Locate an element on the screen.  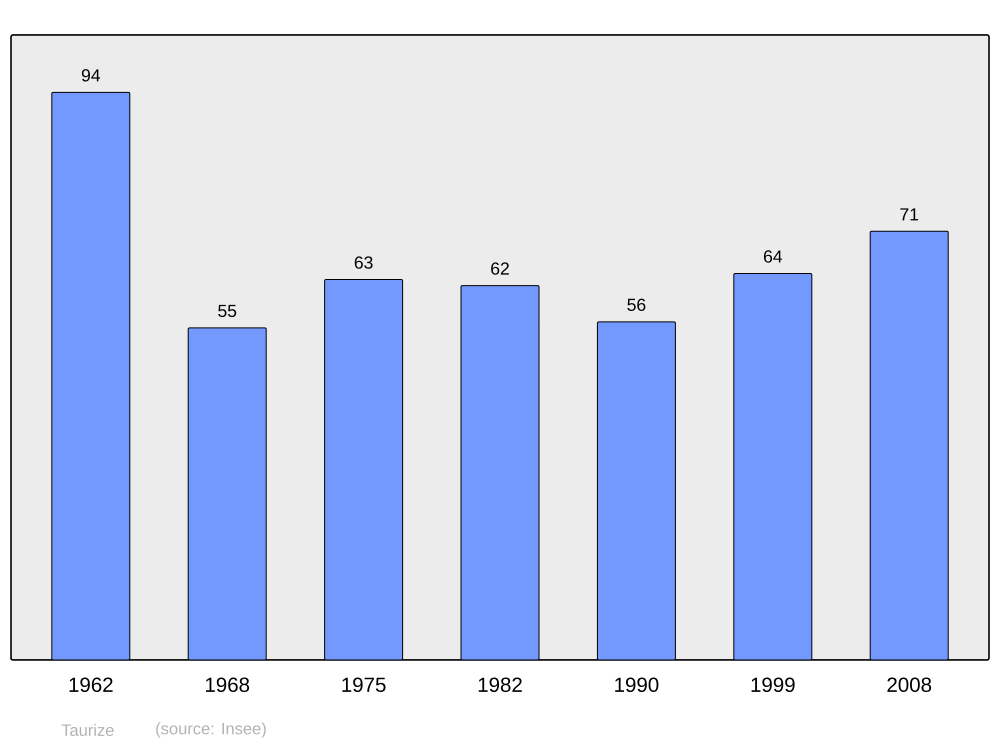
data-label: 55 is located at coordinates (227, 311).